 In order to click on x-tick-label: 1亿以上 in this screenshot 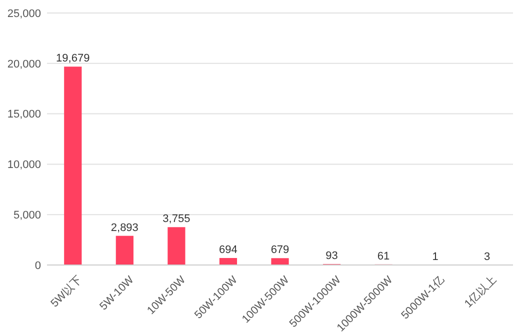, I will do `click(480, 291)`.